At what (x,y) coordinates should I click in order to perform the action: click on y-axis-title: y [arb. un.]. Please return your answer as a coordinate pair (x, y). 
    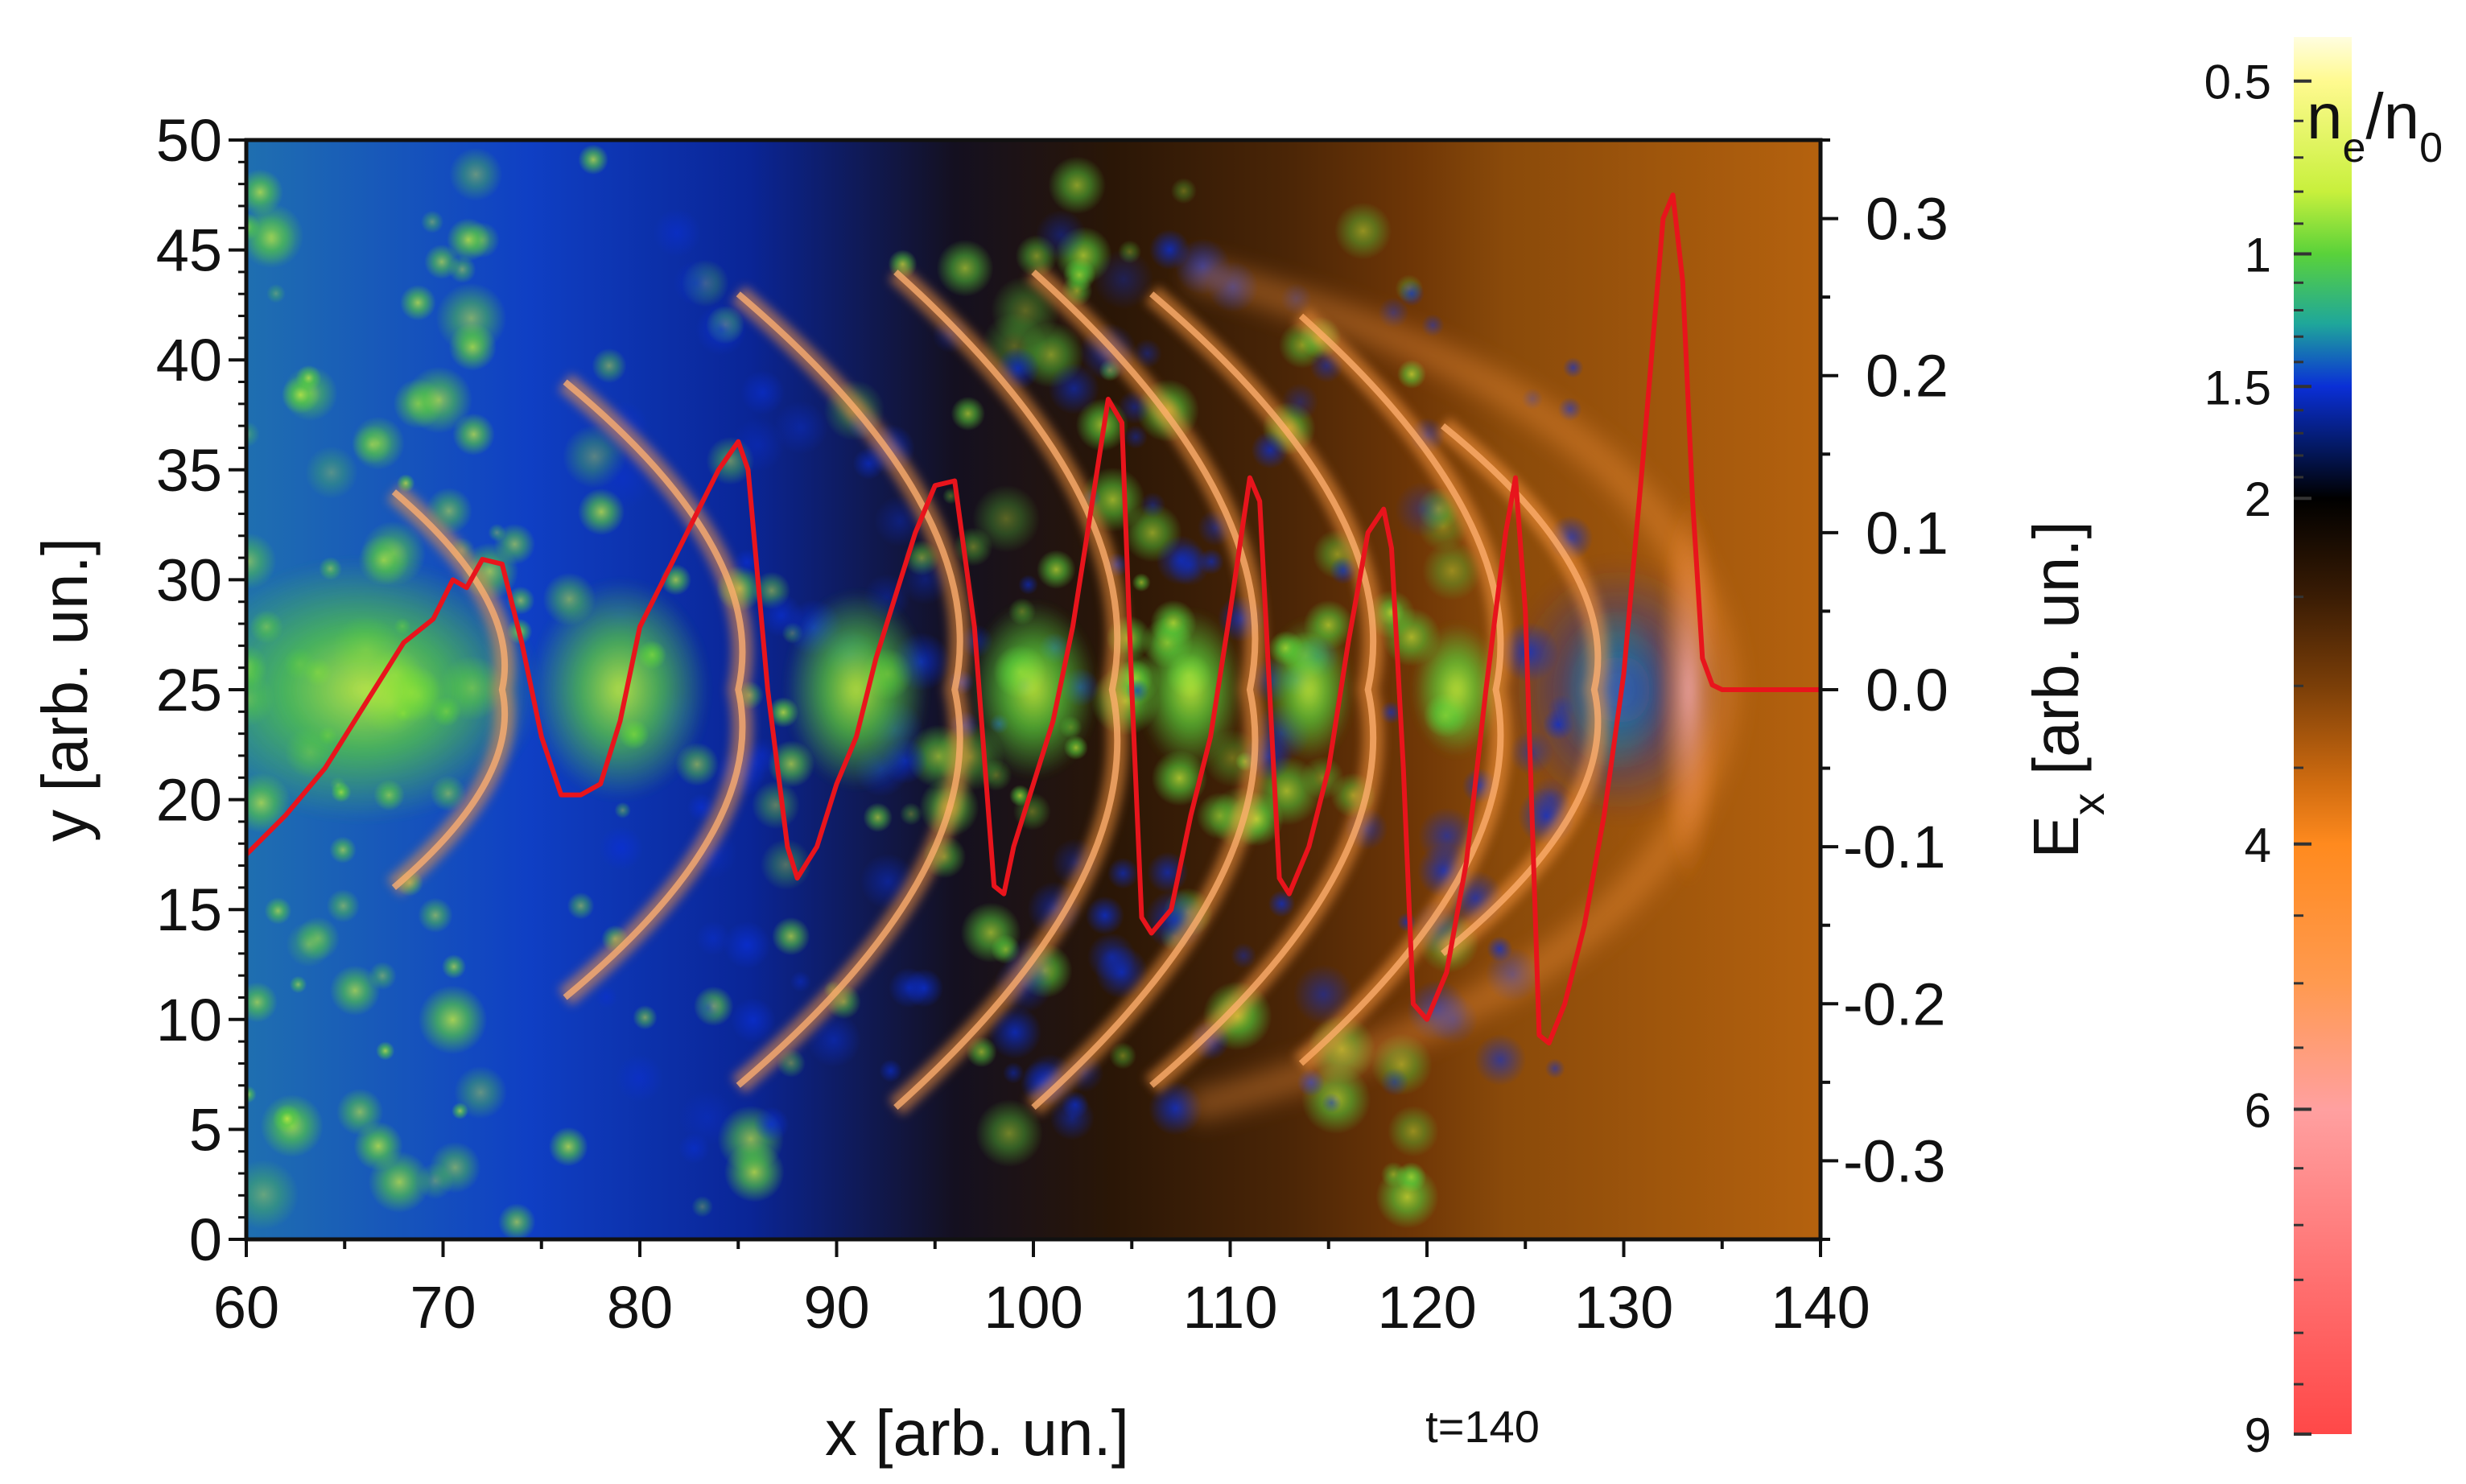
    Looking at the image, I should click on (65, 690).